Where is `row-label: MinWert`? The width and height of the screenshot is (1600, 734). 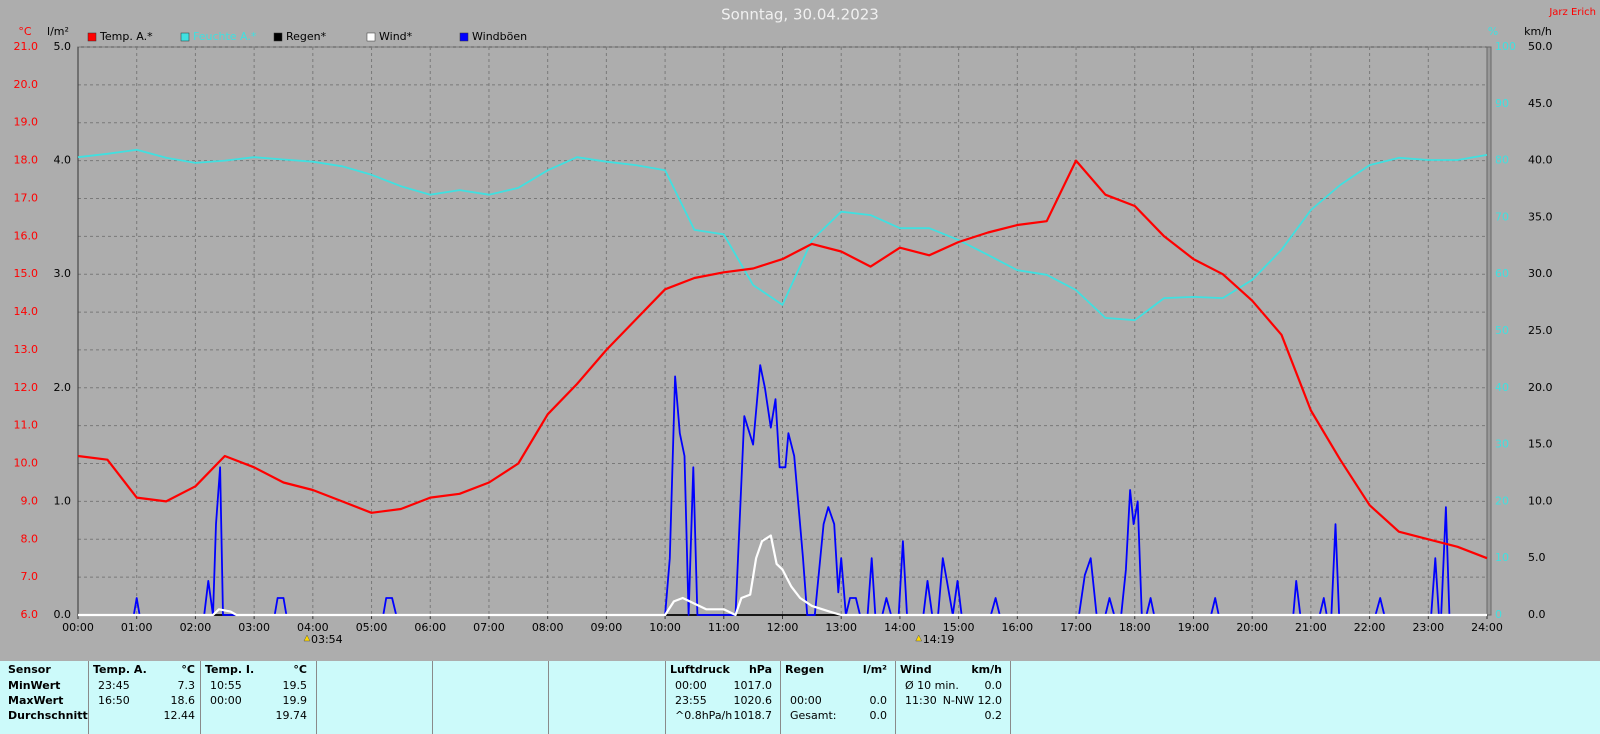
row-label: MinWert is located at coordinates (34, 685).